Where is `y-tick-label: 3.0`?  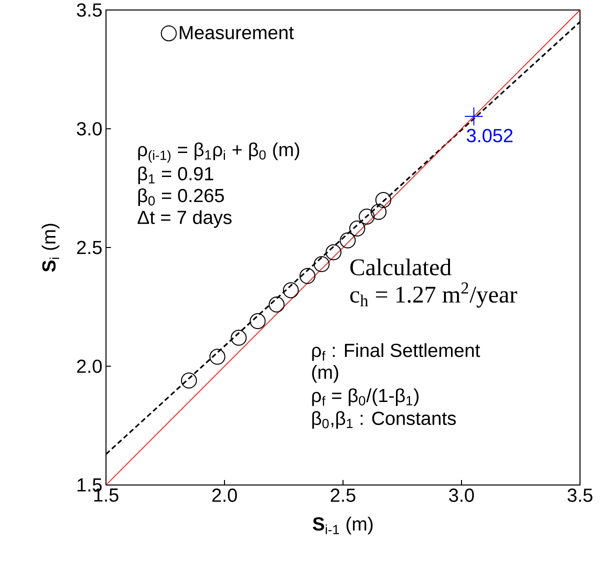 y-tick-label: 3.0 is located at coordinates (89, 129).